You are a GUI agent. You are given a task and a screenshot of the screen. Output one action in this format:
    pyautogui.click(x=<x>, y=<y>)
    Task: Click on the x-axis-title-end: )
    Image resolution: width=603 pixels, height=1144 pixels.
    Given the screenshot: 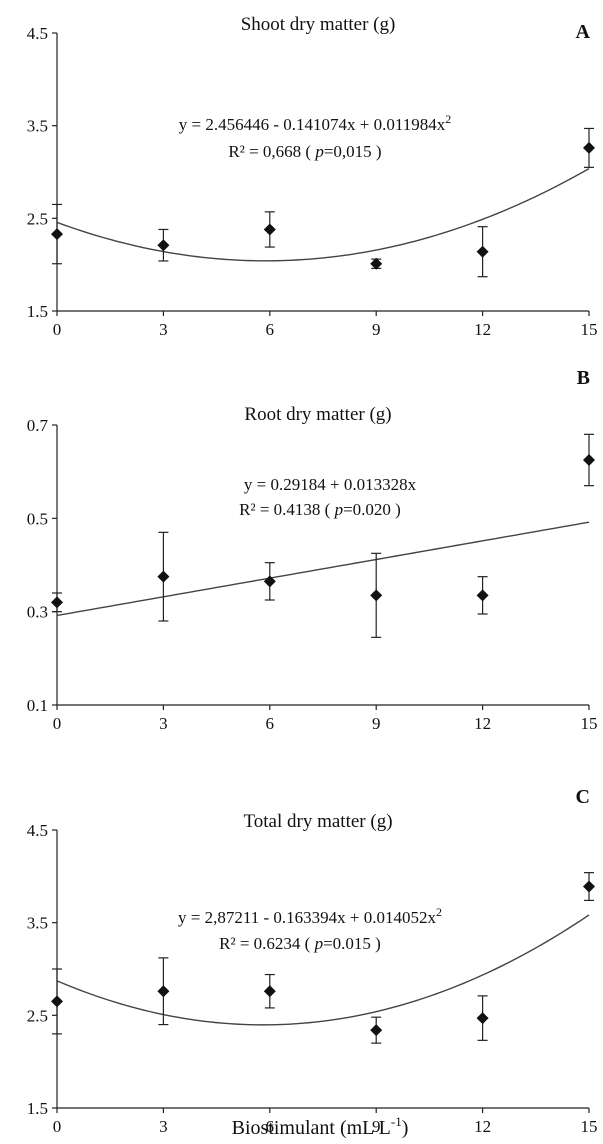 What is the action you would take?
    pyautogui.click(x=405, y=1128)
    